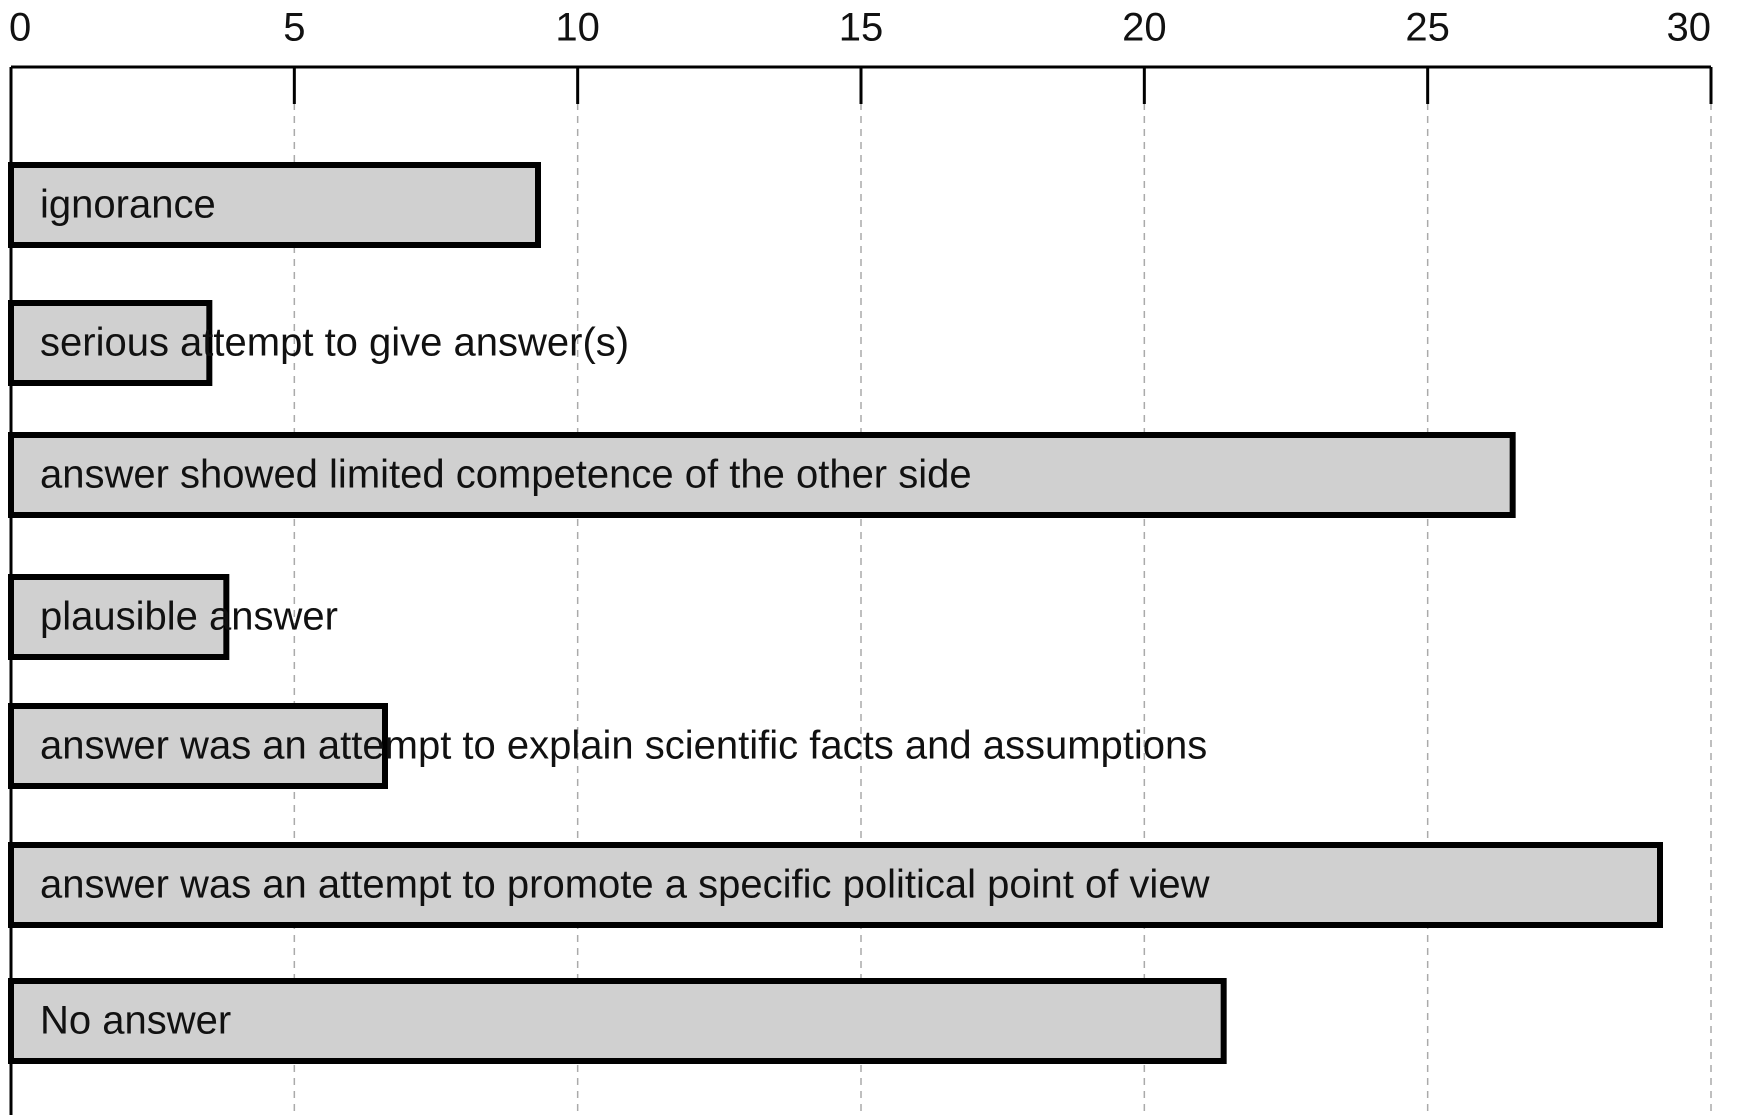 This screenshot has width=1750, height=1115. Describe the element at coordinates (20, 28) in the screenshot. I see `x-tick-label: 0` at that location.